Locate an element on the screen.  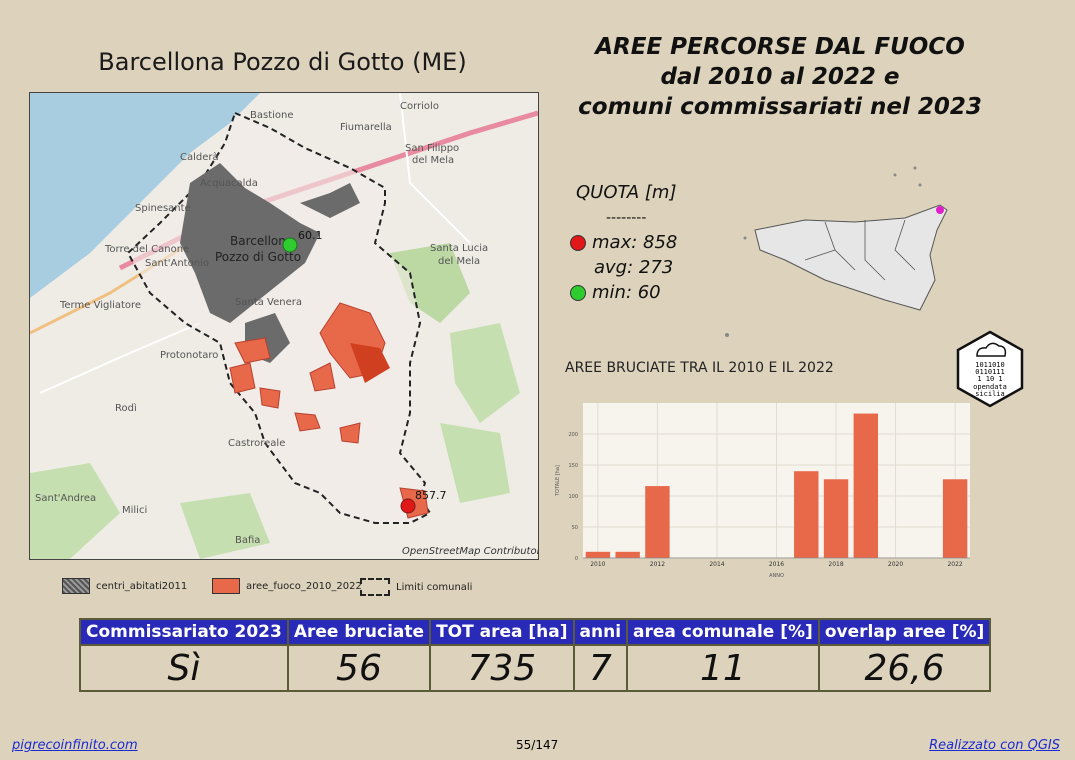
map-label: Santa Lucia is located at coordinates (459, 248).